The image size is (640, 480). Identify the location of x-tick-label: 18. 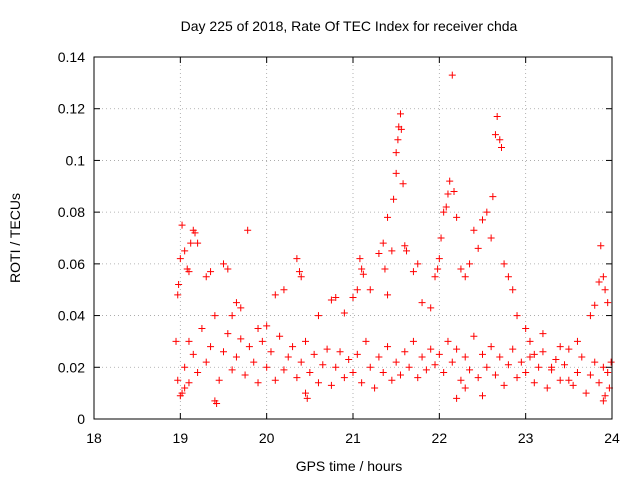
(94, 438).